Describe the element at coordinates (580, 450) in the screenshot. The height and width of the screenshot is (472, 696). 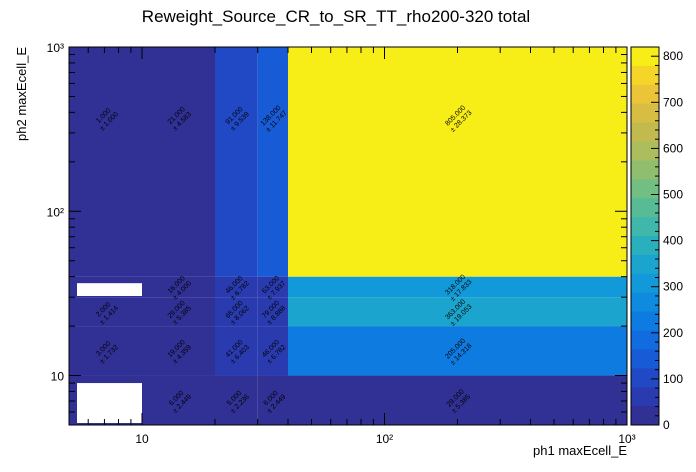
I see `x-axis-label: ph1 maxEcell_E` at that location.